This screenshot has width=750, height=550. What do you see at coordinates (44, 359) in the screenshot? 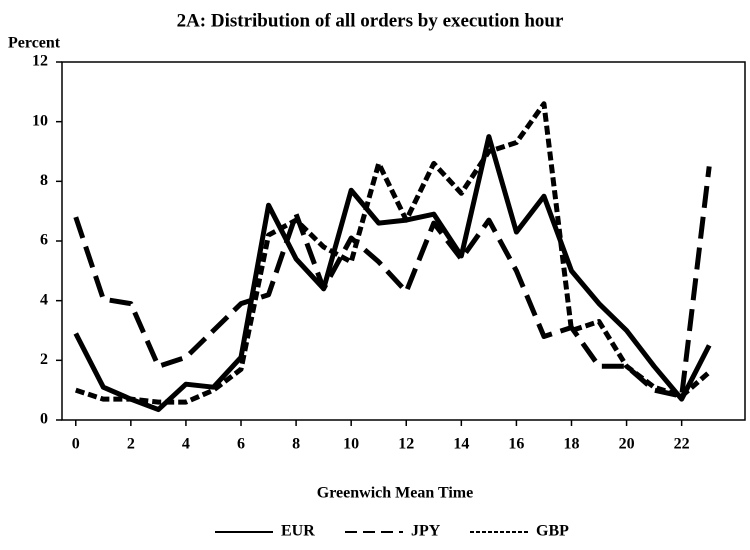
I see `y-tick-label: 2` at bounding box center [44, 359].